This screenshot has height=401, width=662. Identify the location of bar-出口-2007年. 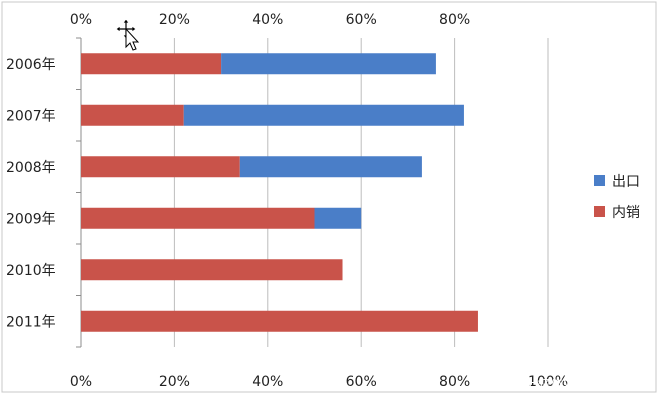
(323, 115).